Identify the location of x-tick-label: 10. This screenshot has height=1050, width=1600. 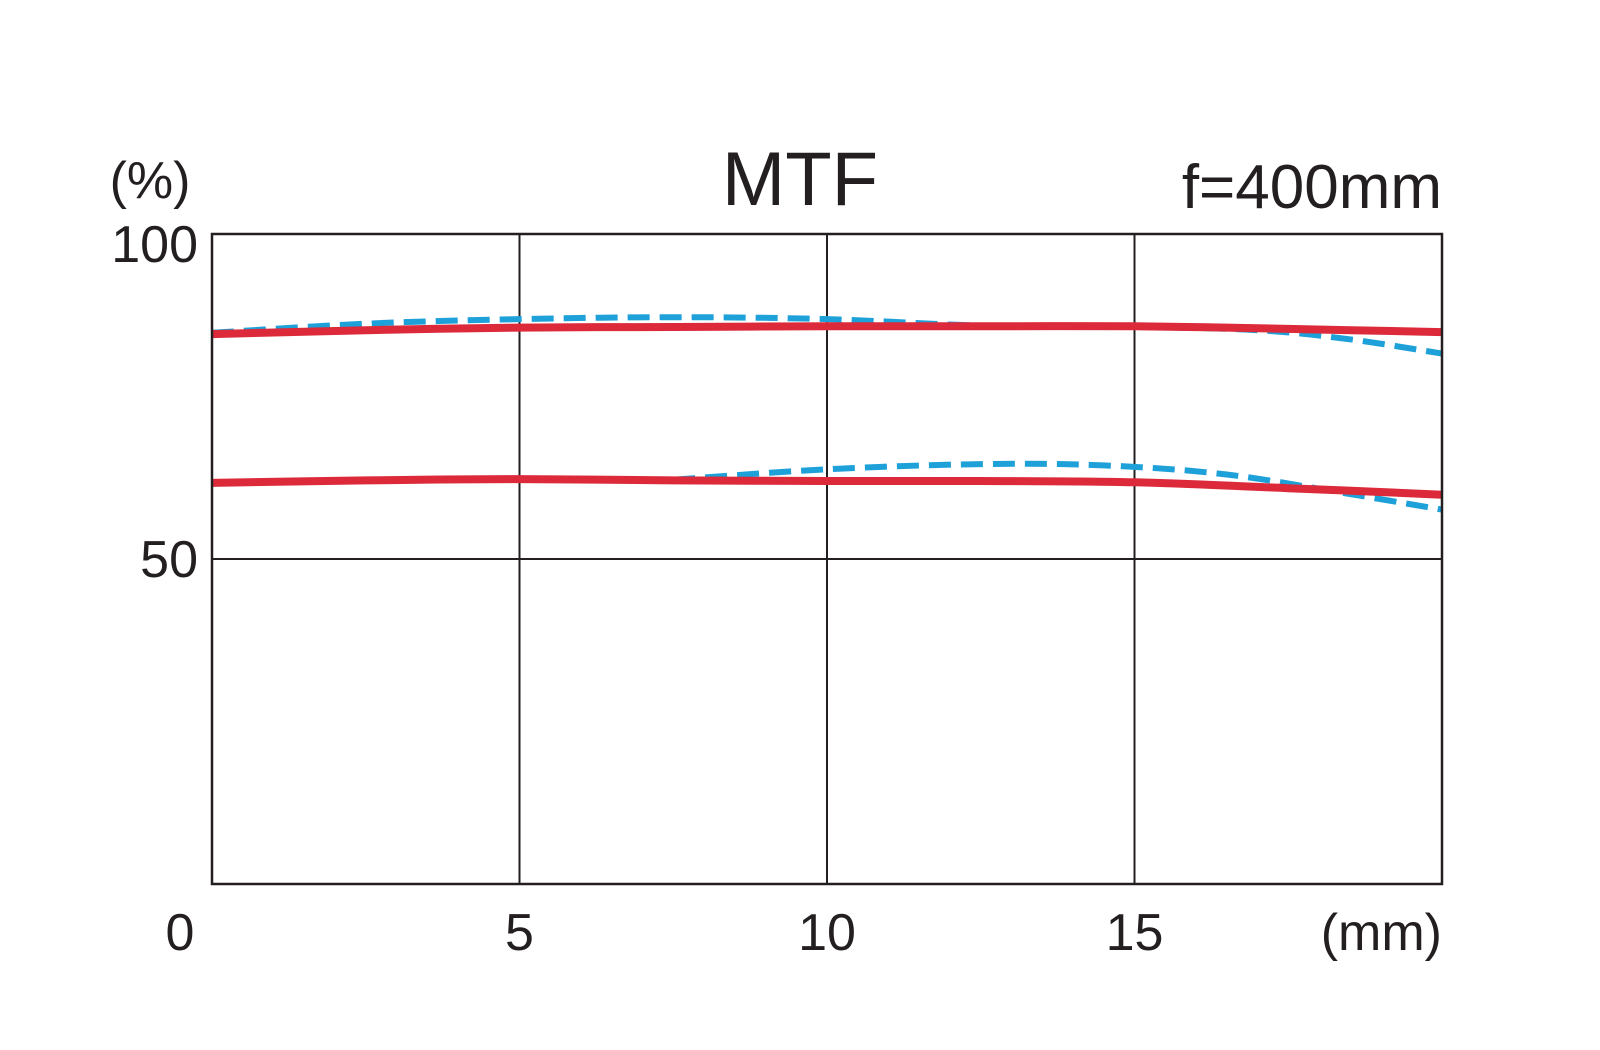
(827, 933).